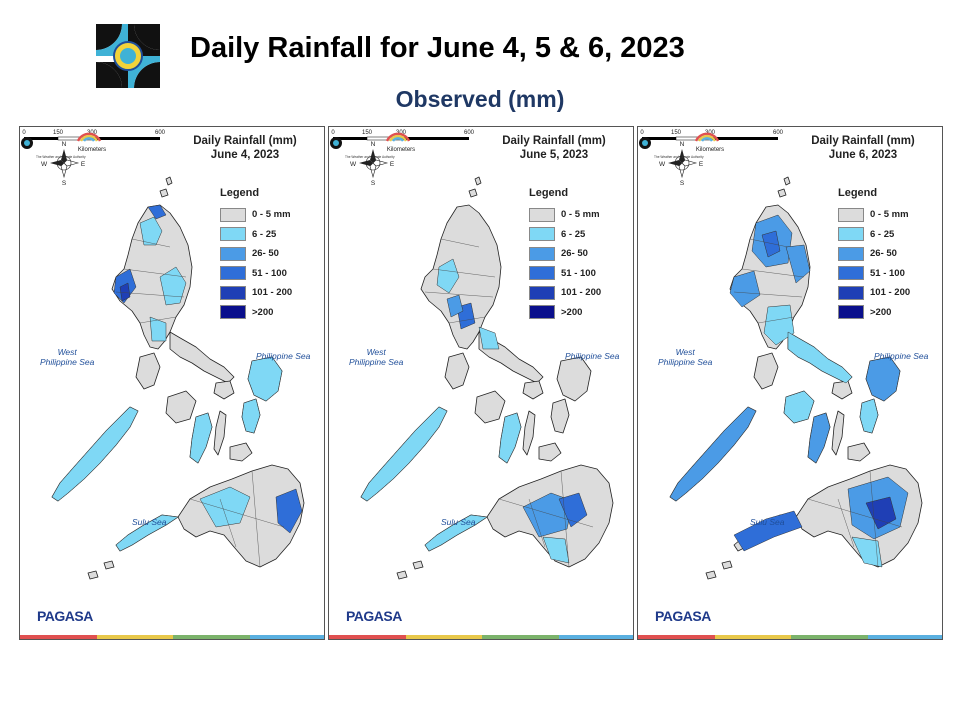  I want to click on legend-item: >200, so click(270, 313).